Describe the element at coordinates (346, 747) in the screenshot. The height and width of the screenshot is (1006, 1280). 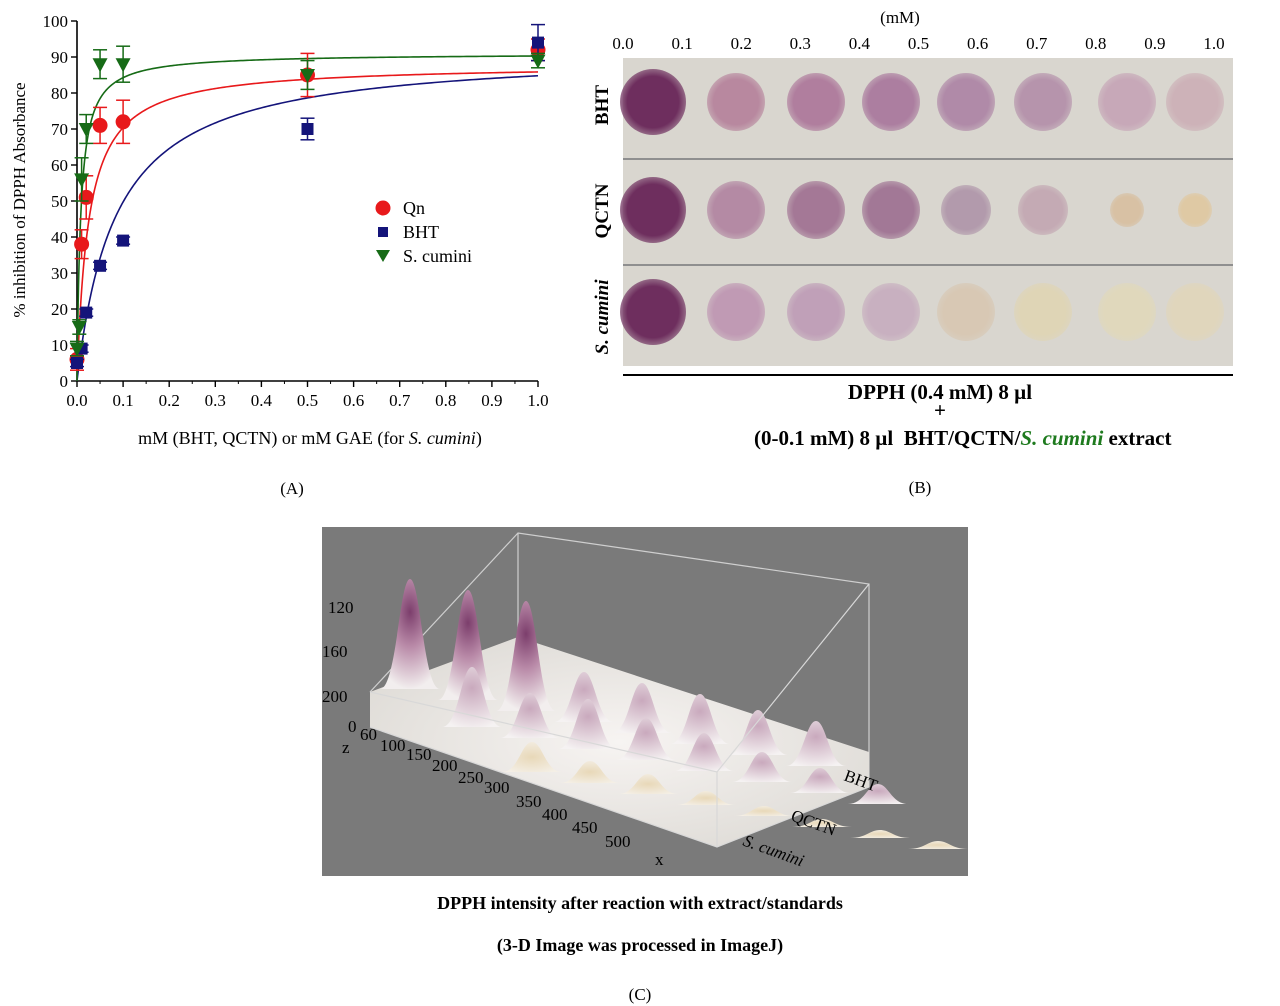
I see `z-axis-label: z` at that location.